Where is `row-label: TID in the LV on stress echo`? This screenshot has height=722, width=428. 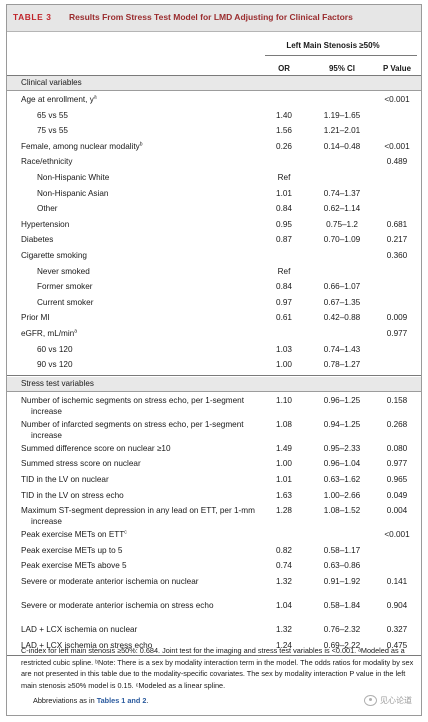 row-label: TID in the LV on stress echo is located at coordinates (134, 495).